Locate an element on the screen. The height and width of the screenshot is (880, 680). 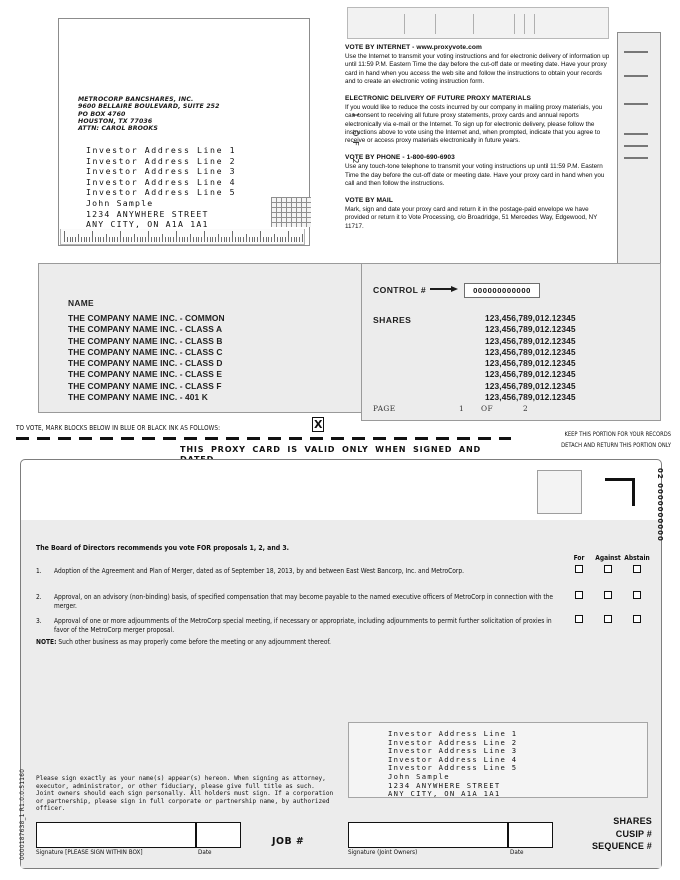
vote-by-internet-heading: VOTE BY INTERNET - www.proxyvote.com is located at coordinates (413, 47).